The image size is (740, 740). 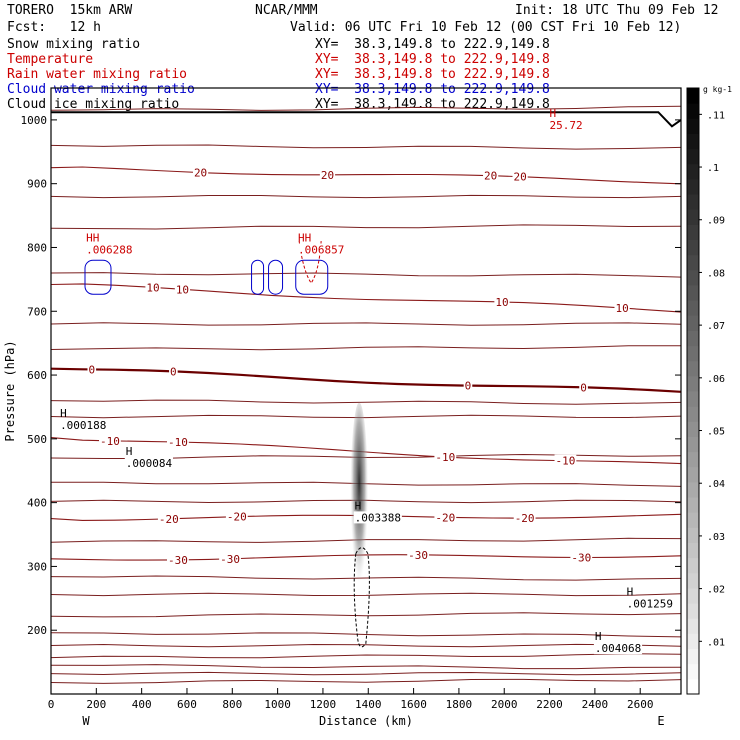 I want to click on field-name-rain: Rain water mixing ratio, so click(x=97, y=74).